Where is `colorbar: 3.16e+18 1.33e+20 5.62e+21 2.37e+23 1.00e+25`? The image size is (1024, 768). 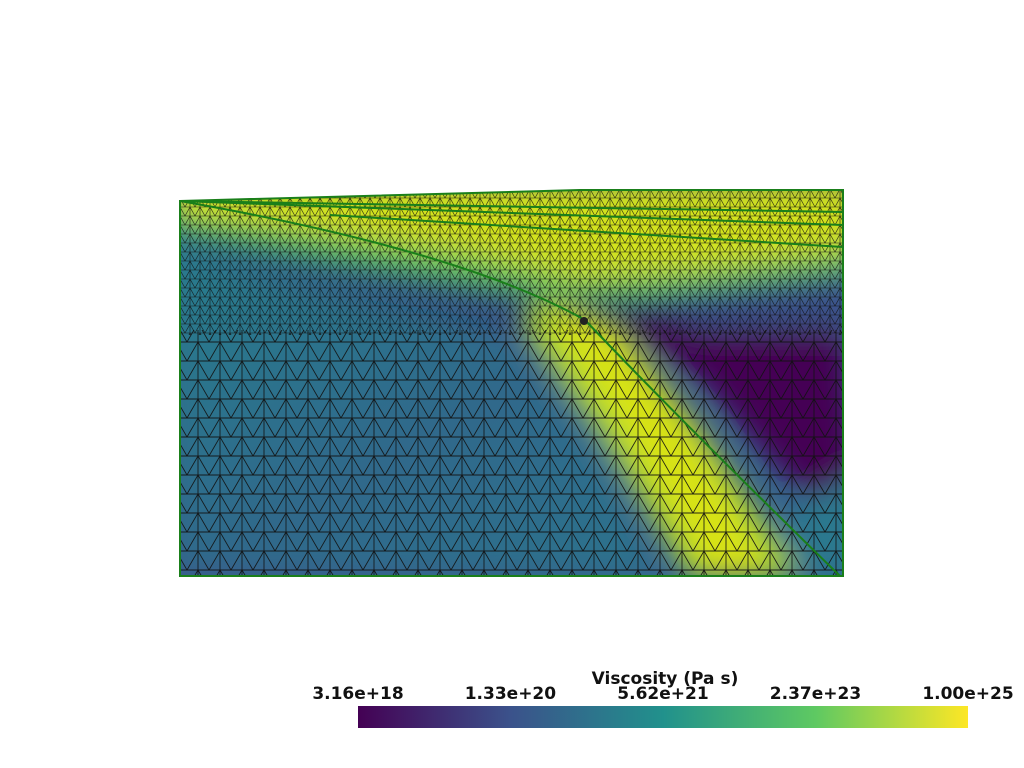
colorbar: 3.16e+18 1.33e+20 5.62e+21 2.37e+23 1.00e+25 is located at coordinates (663, 706).